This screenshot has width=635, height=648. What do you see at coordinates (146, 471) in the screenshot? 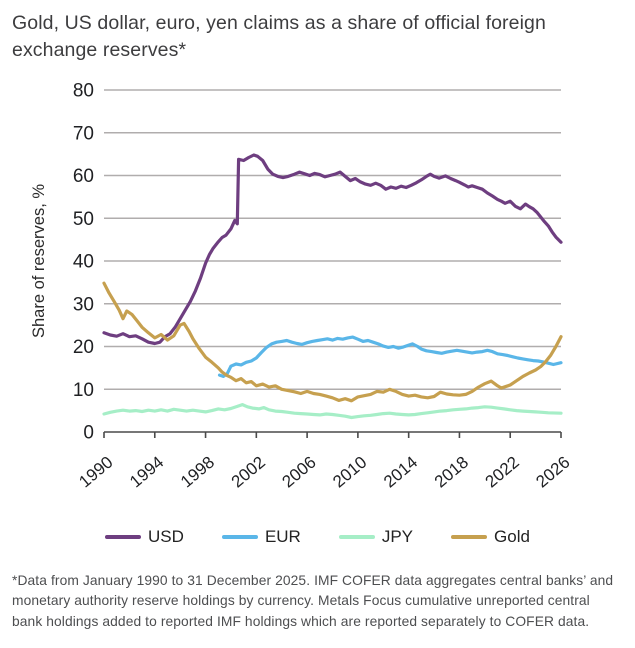
I see `x-tick-label: 1994` at bounding box center [146, 471].